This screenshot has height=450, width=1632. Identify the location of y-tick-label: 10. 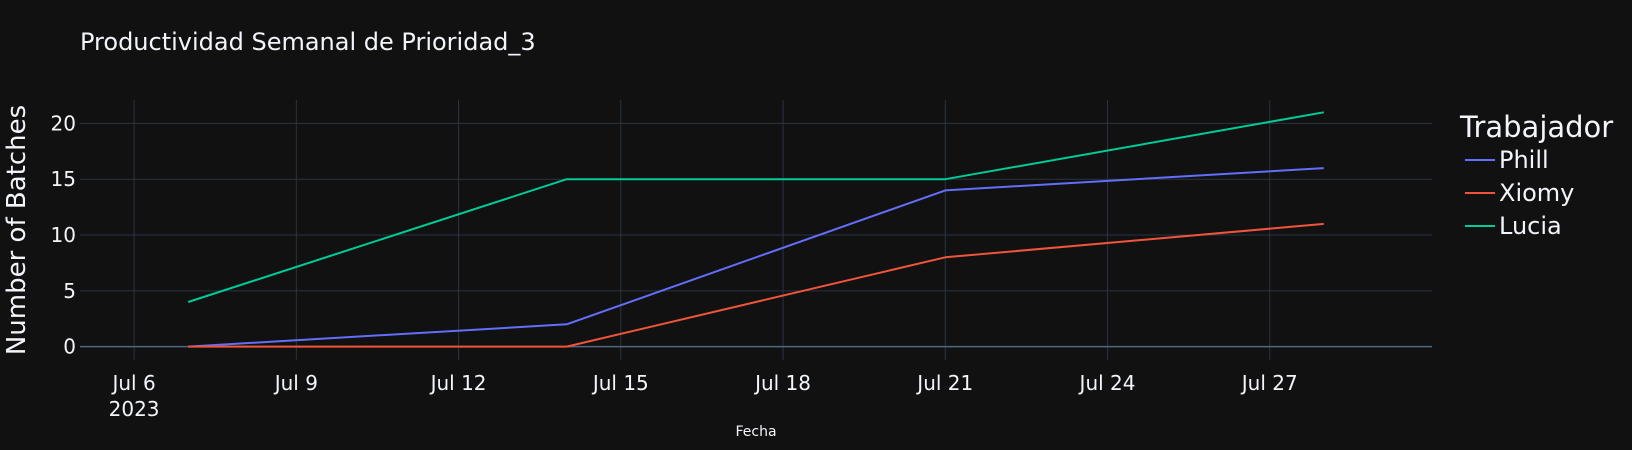
(63, 235).